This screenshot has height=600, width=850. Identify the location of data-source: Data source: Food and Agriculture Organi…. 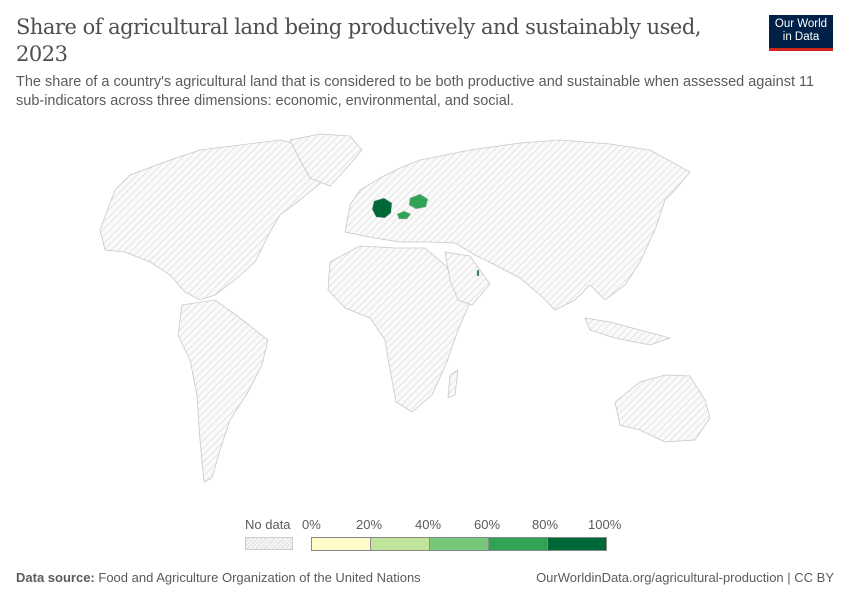
(218, 577).